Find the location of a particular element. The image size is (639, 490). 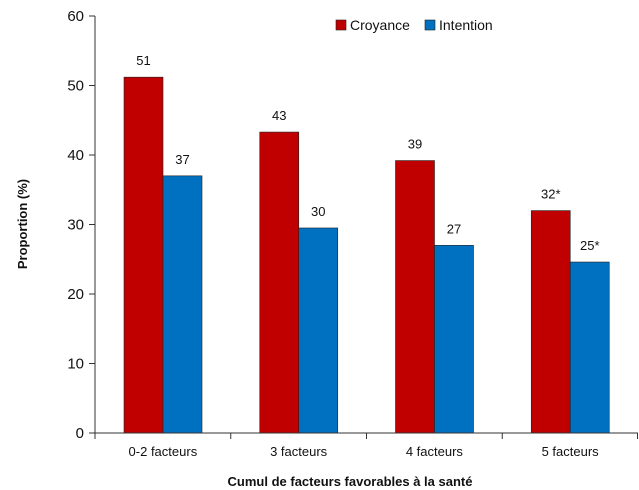

y-tick-label-3: 30 is located at coordinates (75, 225).